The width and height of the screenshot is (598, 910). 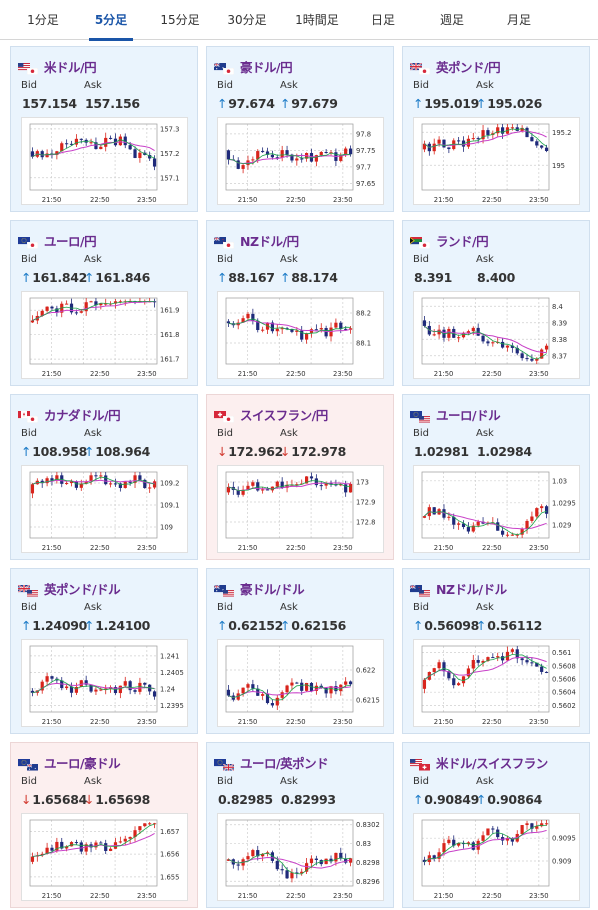 What do you see at coordinates (382, 20) in the screenshot?
I see `tab-6: 日足` at bounding box center [382, 20].